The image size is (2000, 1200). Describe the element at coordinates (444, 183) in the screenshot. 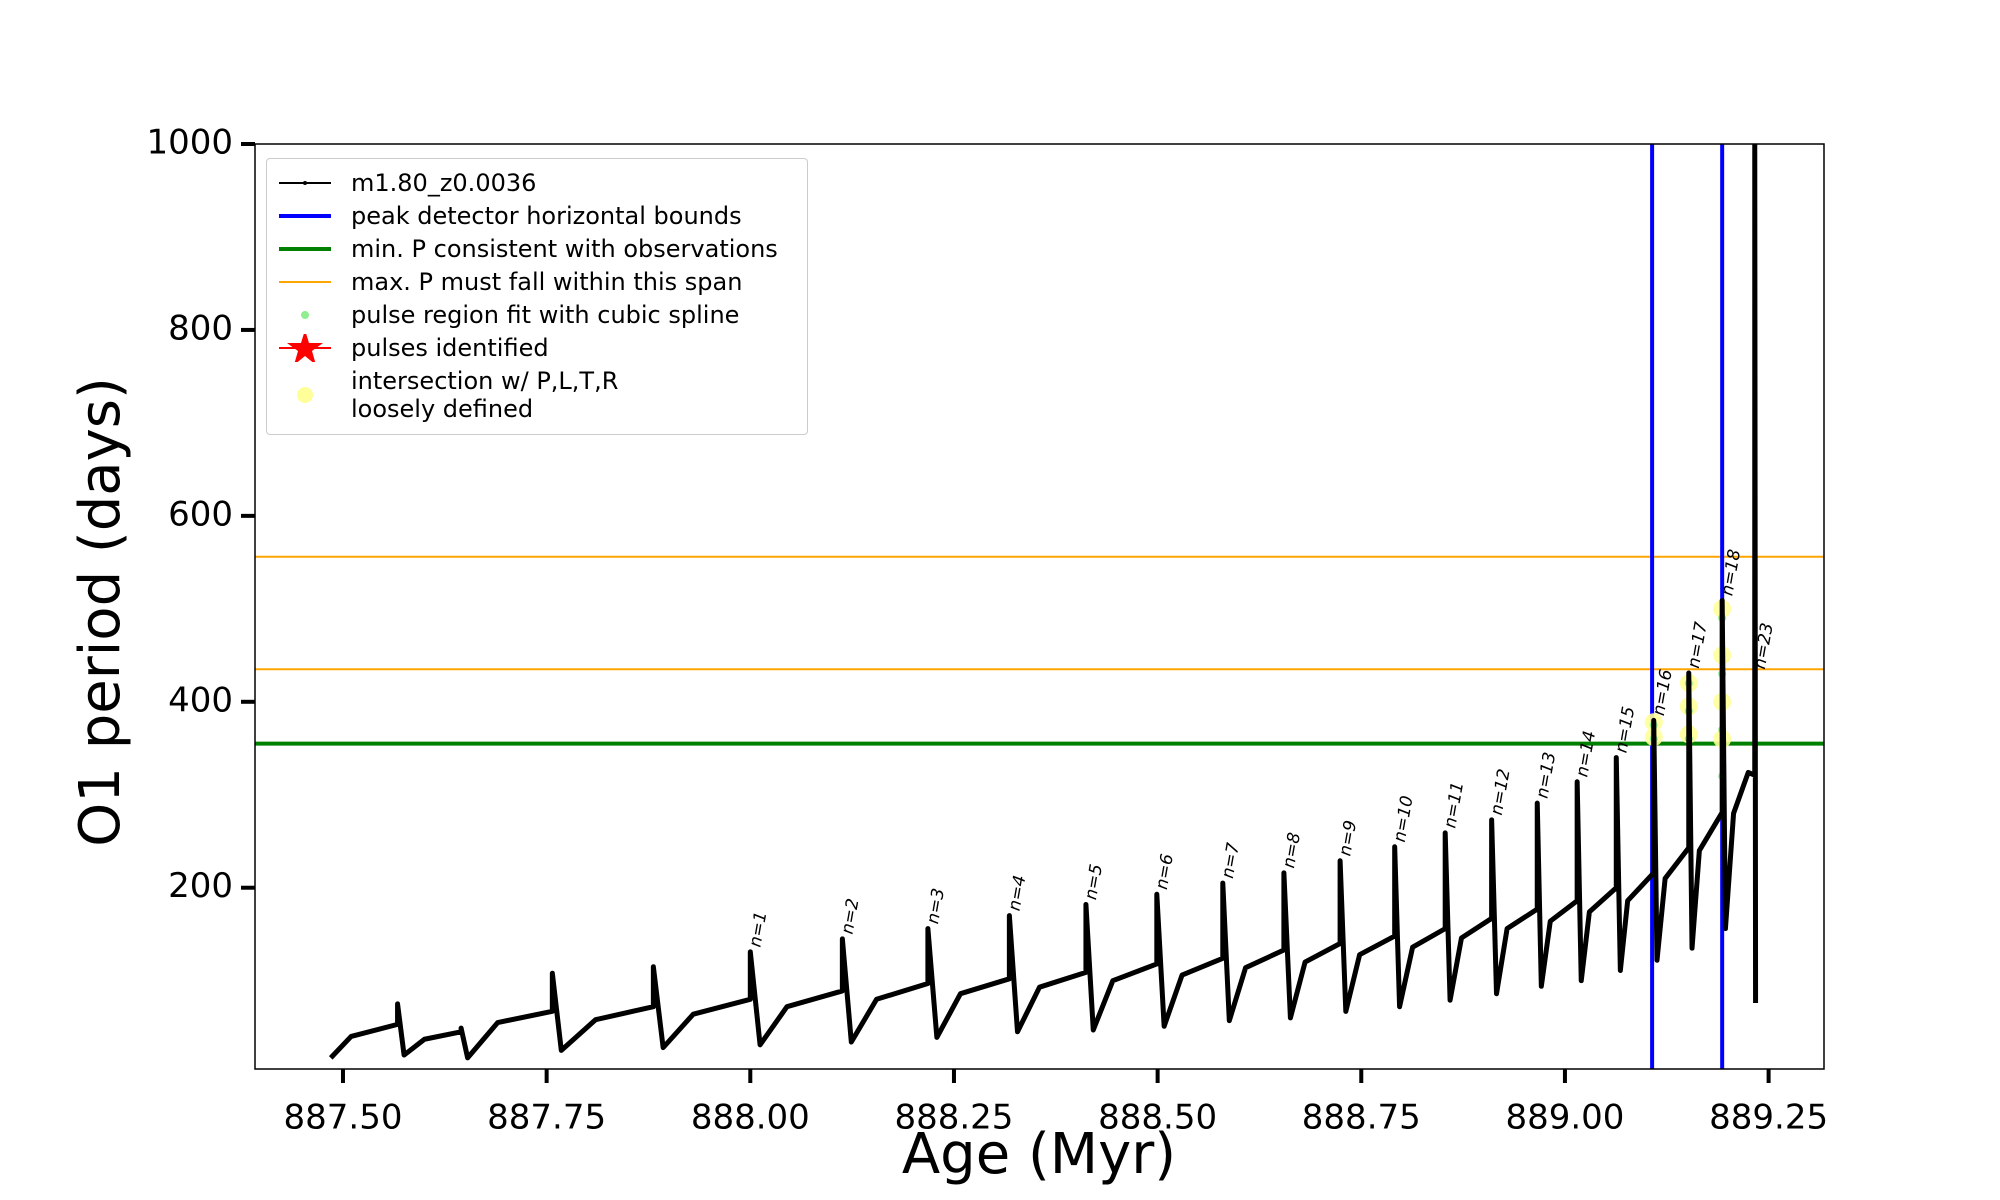

I see `legend-label: m1.80_z0.0036` at that location.